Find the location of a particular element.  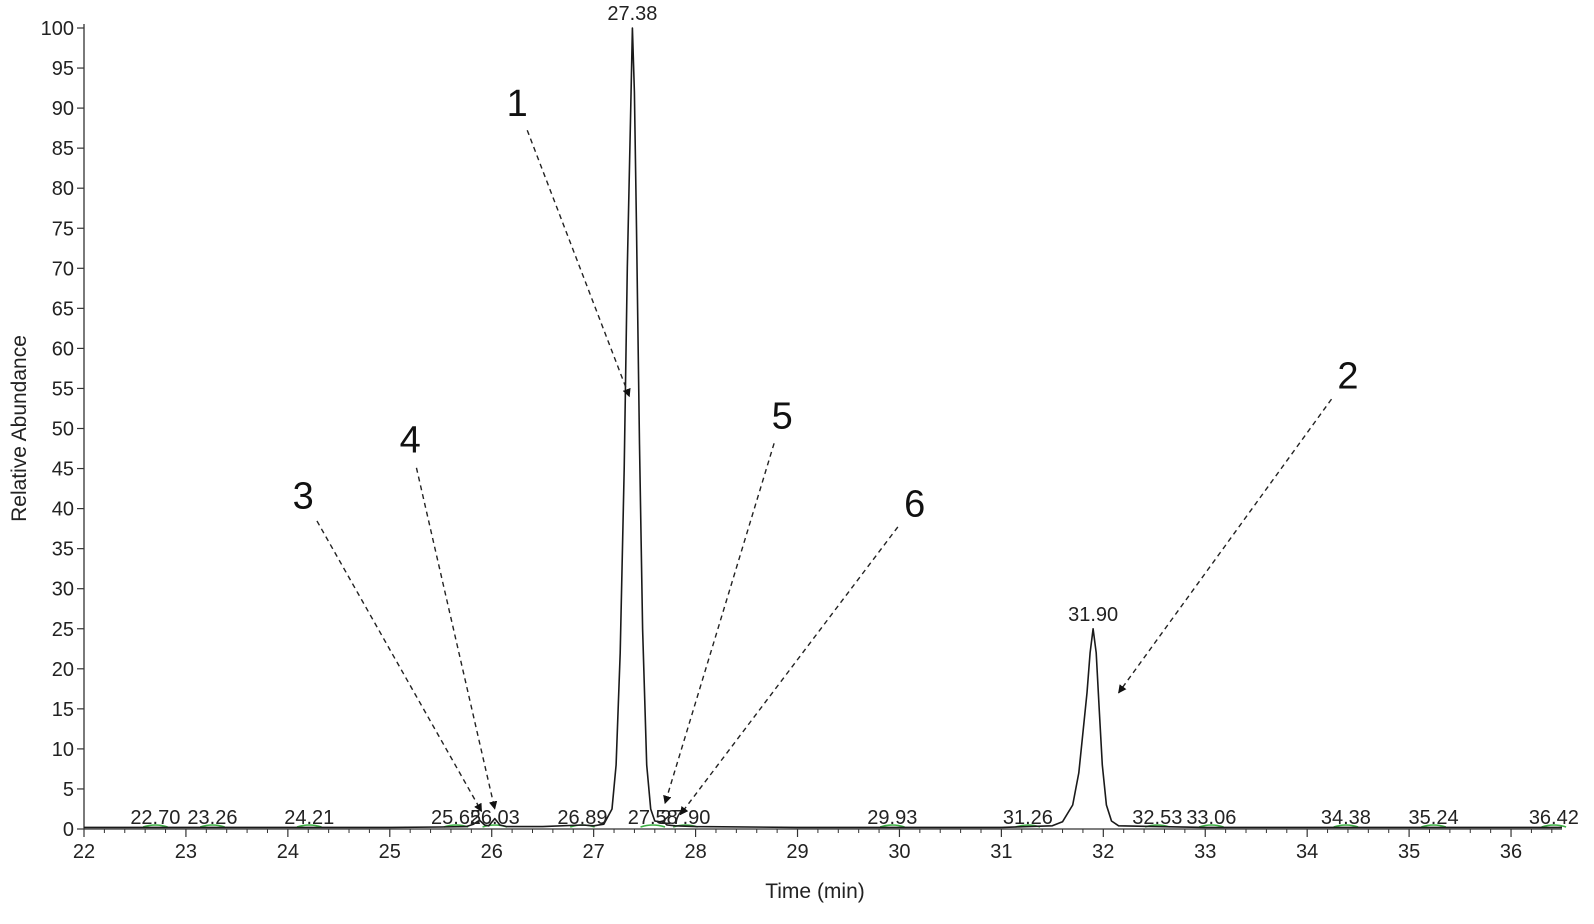

callout-label-2: 2 is located at coordinates (1347, 376).